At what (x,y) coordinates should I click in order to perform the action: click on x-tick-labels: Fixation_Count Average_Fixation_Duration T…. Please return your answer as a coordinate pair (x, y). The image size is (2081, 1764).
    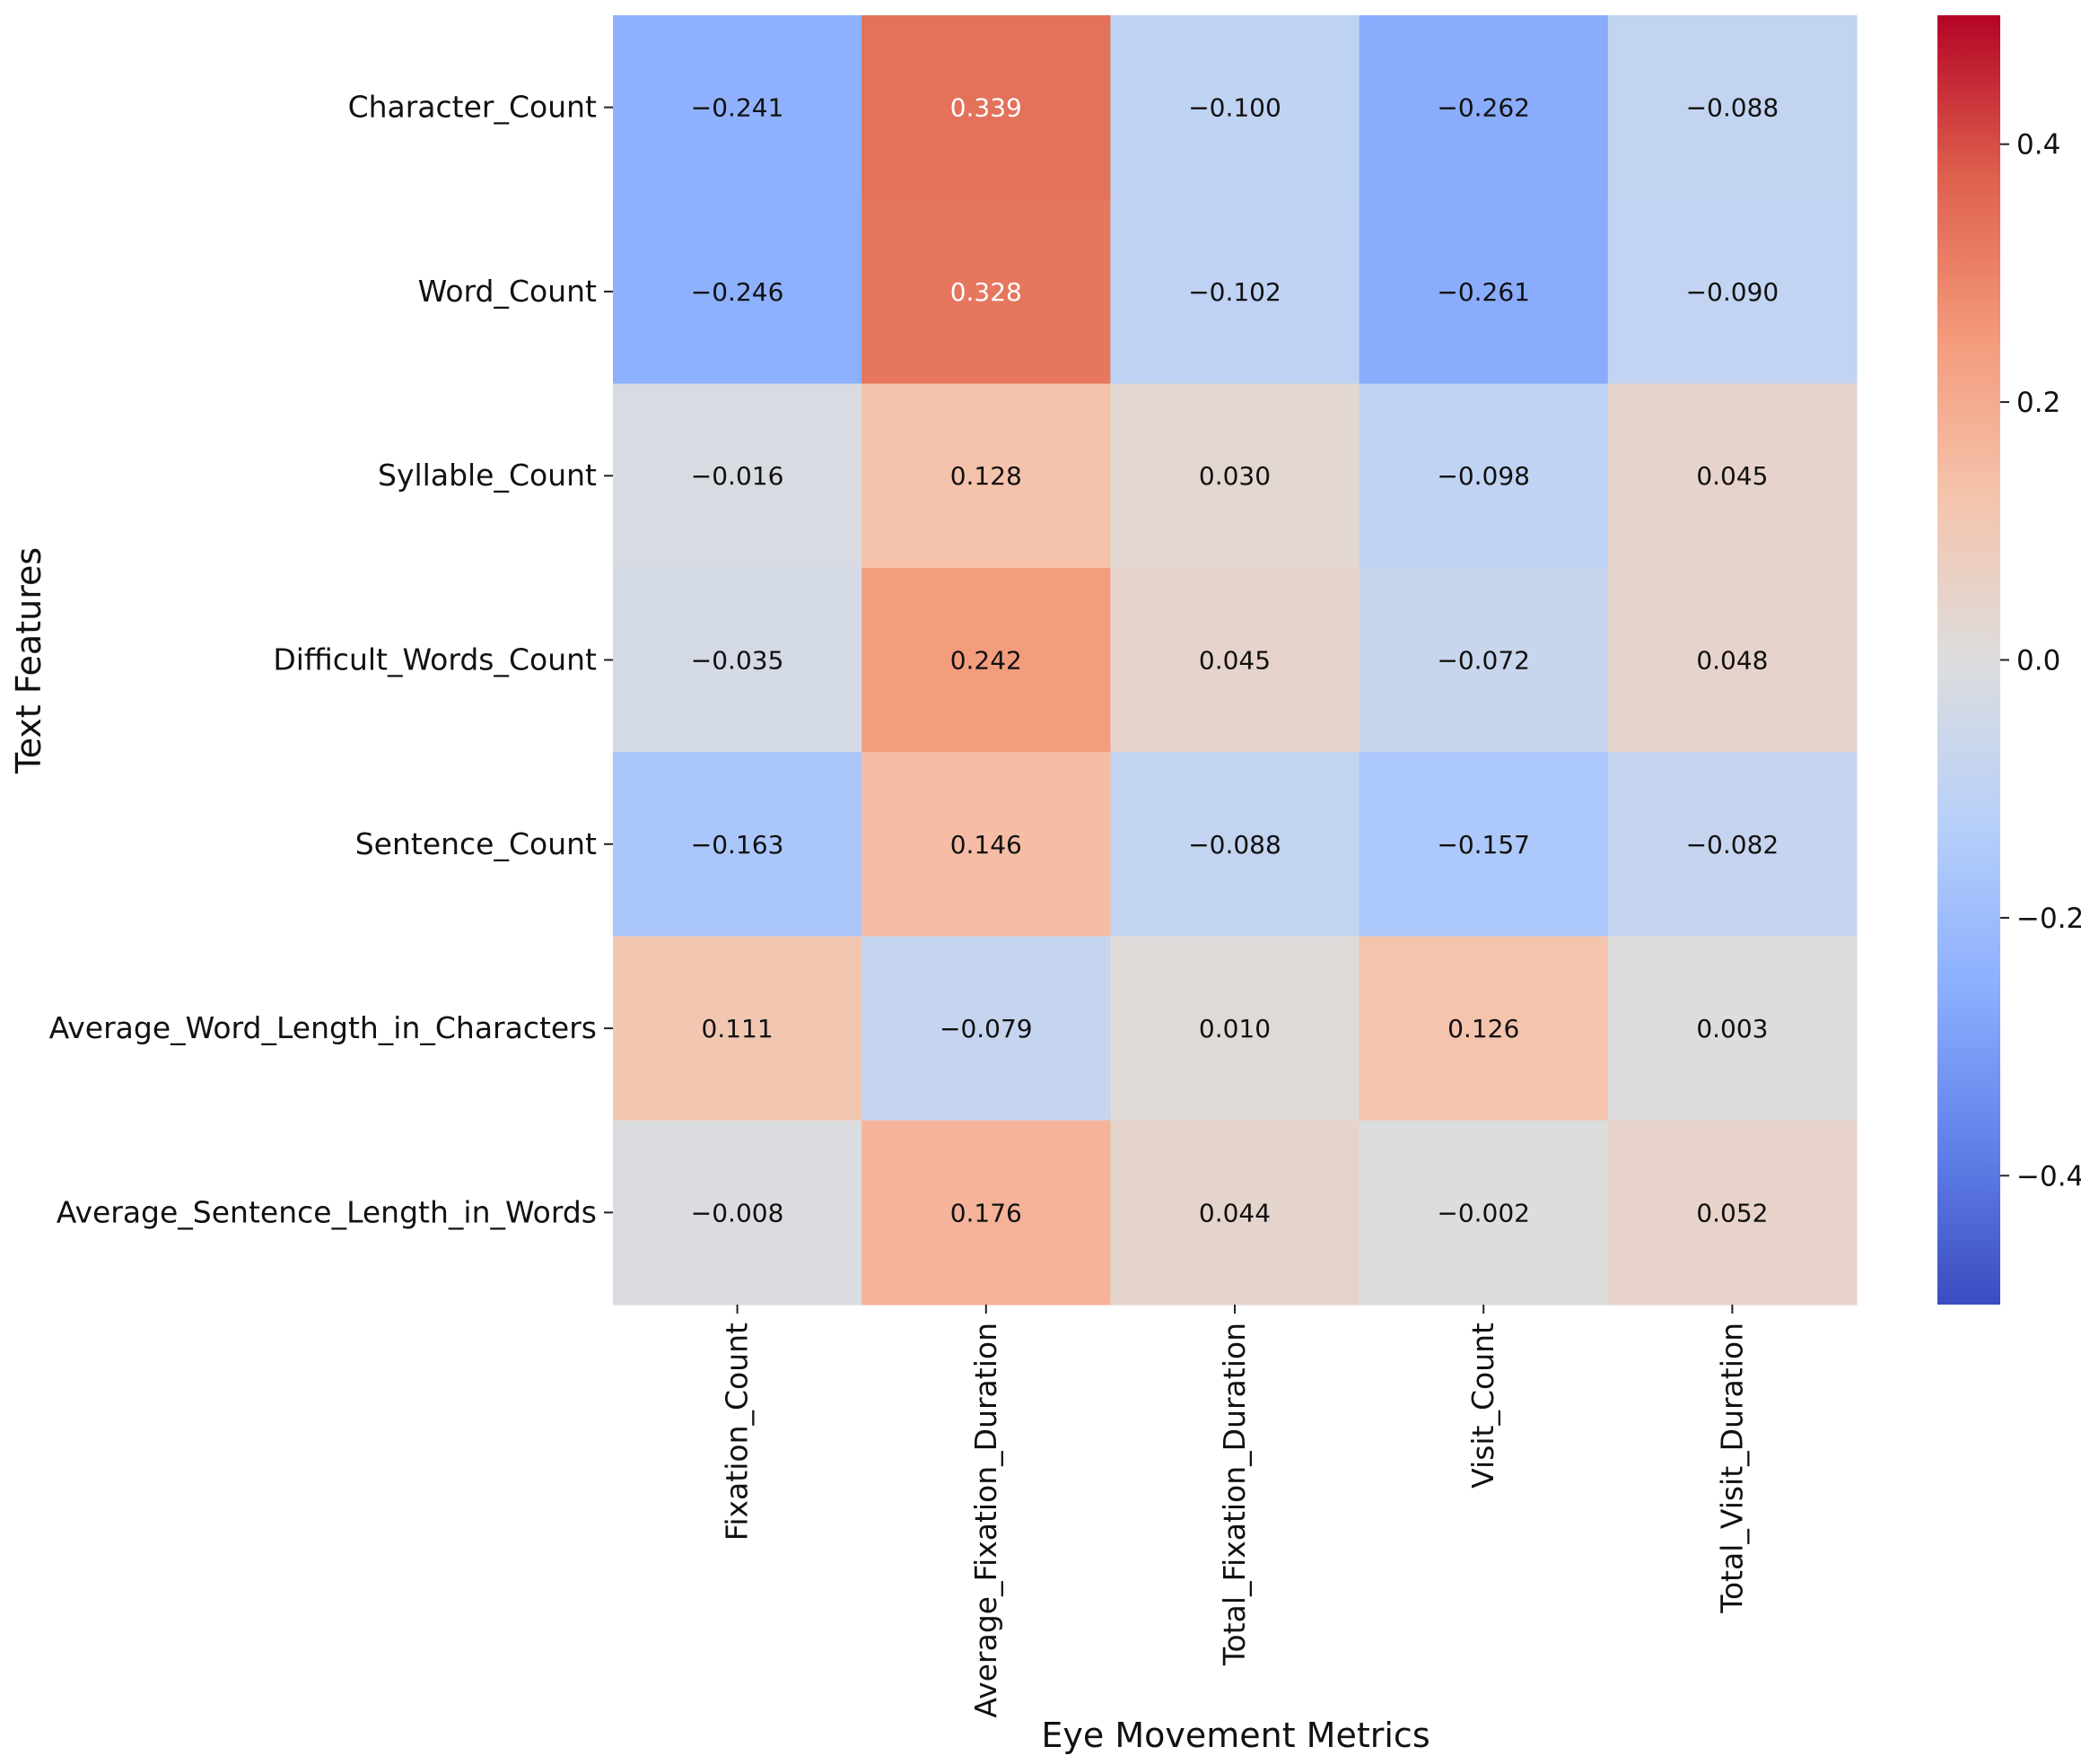
    Looking at the image, I should click on (1234, 1511).